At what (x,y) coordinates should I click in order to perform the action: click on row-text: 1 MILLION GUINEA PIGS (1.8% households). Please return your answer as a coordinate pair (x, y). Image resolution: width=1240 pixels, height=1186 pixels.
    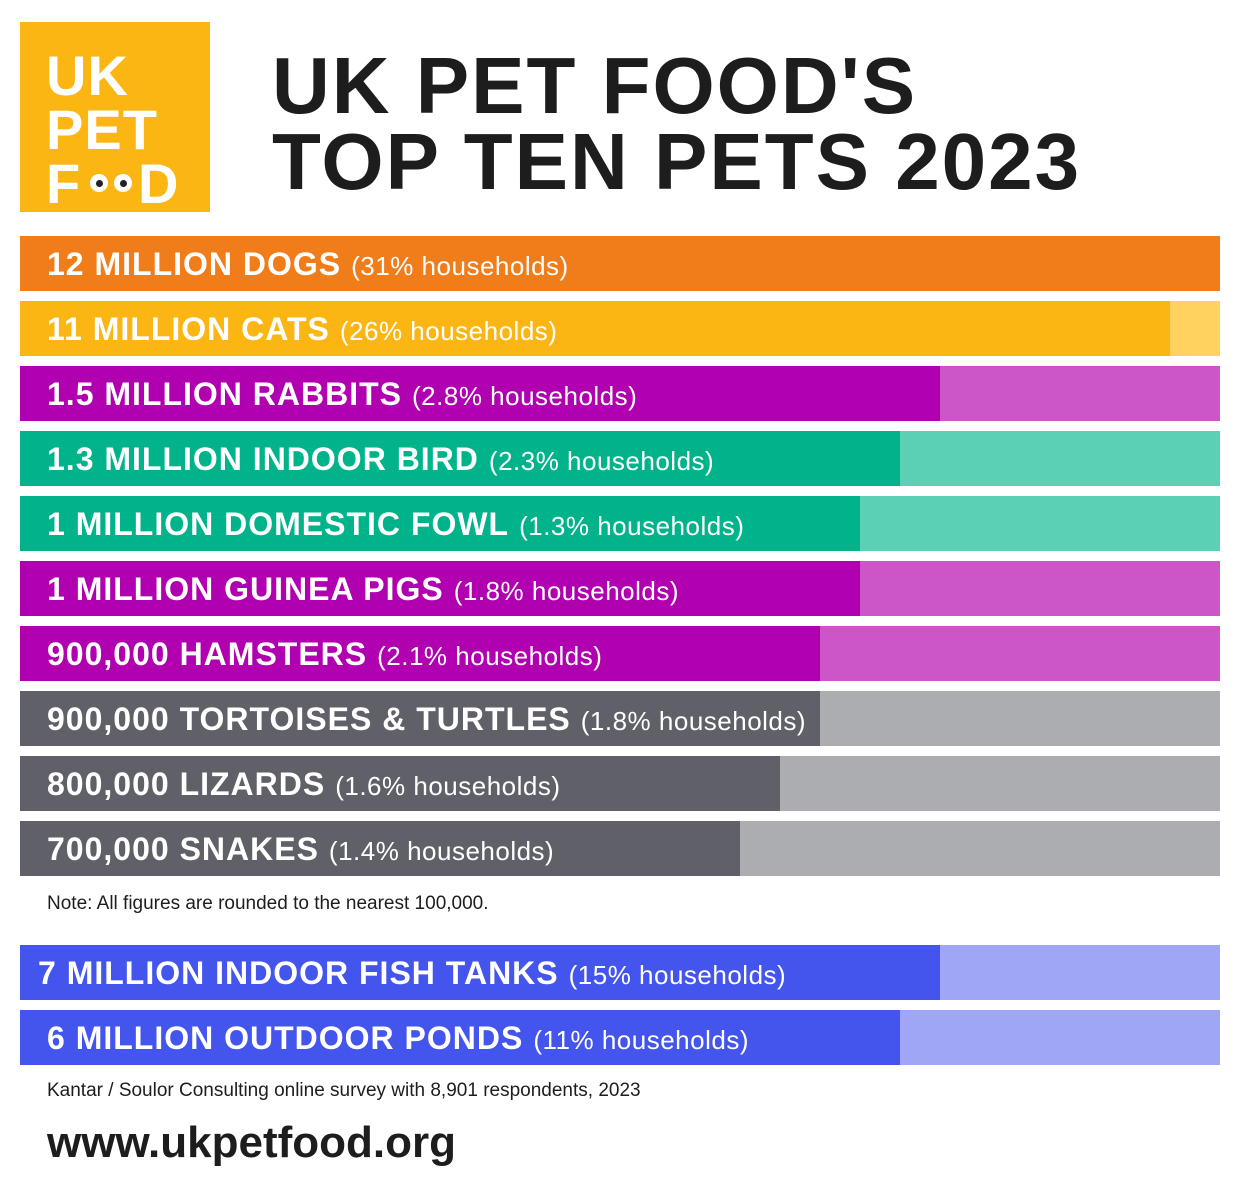
    Looking at the image, I should click on (363, 588).